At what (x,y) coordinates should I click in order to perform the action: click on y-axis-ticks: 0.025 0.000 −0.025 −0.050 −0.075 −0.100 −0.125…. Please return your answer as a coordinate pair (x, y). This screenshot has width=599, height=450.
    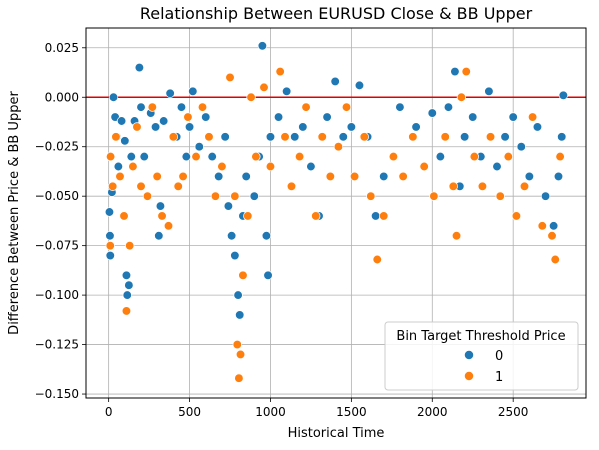
    Looking at the image, I should click on (60, 221).